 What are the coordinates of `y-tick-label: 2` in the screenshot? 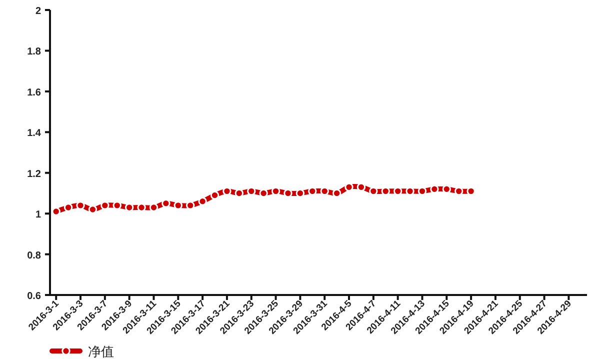 It's located at (38, 11).